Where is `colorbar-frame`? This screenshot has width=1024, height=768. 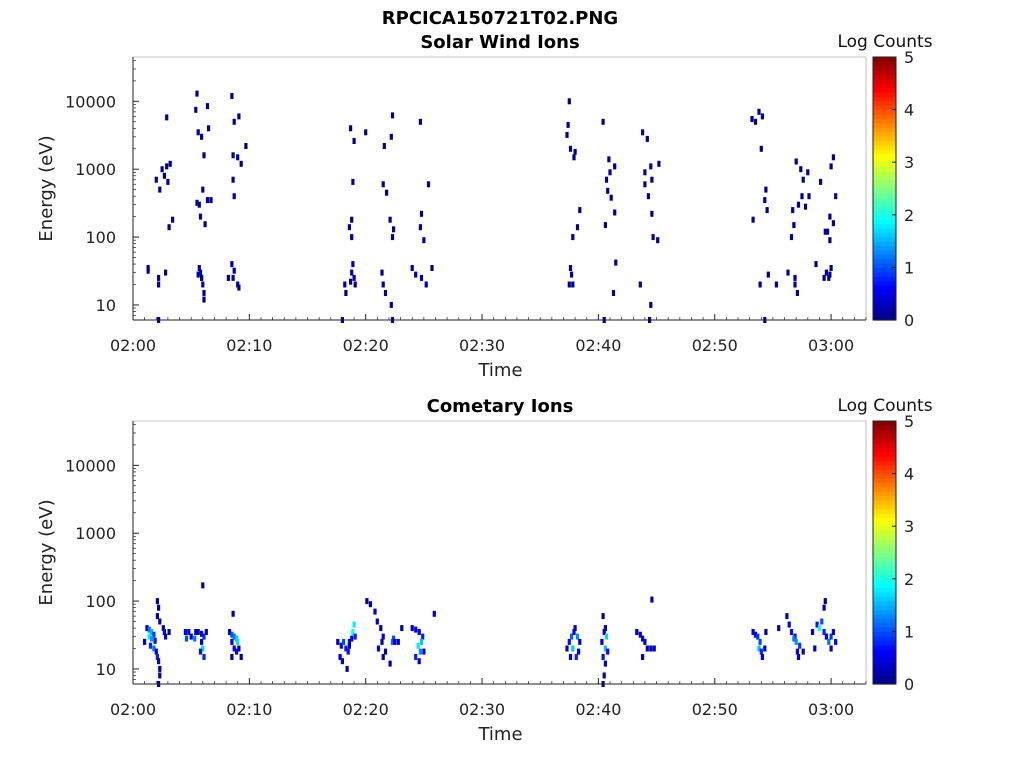 colorbar-frame is located at coordinates (884, 188).